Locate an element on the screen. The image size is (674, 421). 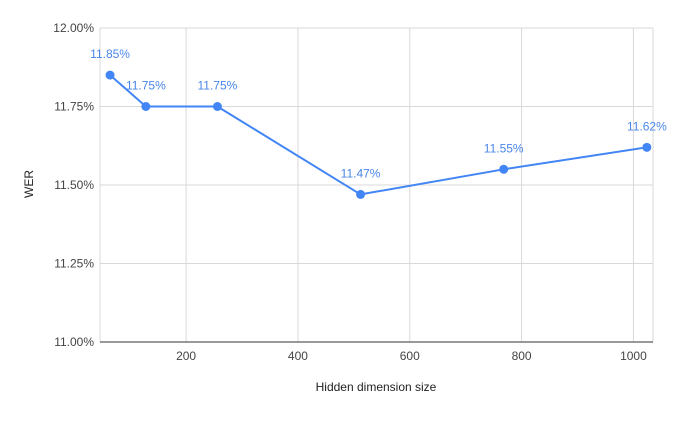
x-axis-title: Hidden dimension size is located at coordinates (376, 387).